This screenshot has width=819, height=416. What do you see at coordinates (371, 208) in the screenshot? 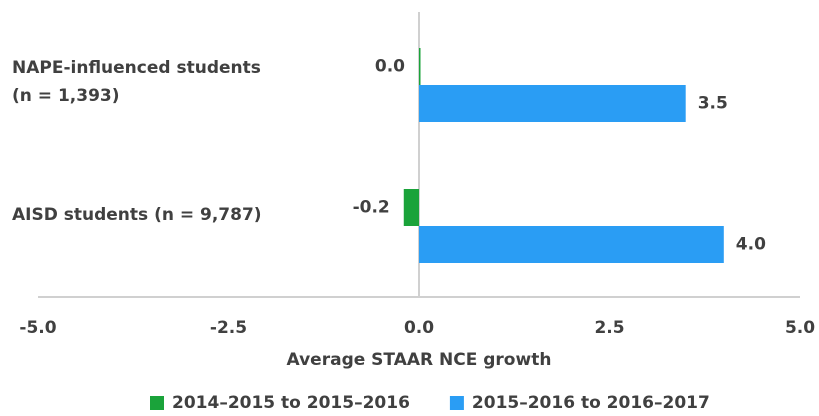
I see `value-label: -0.2` at bounding box center [371, 208].